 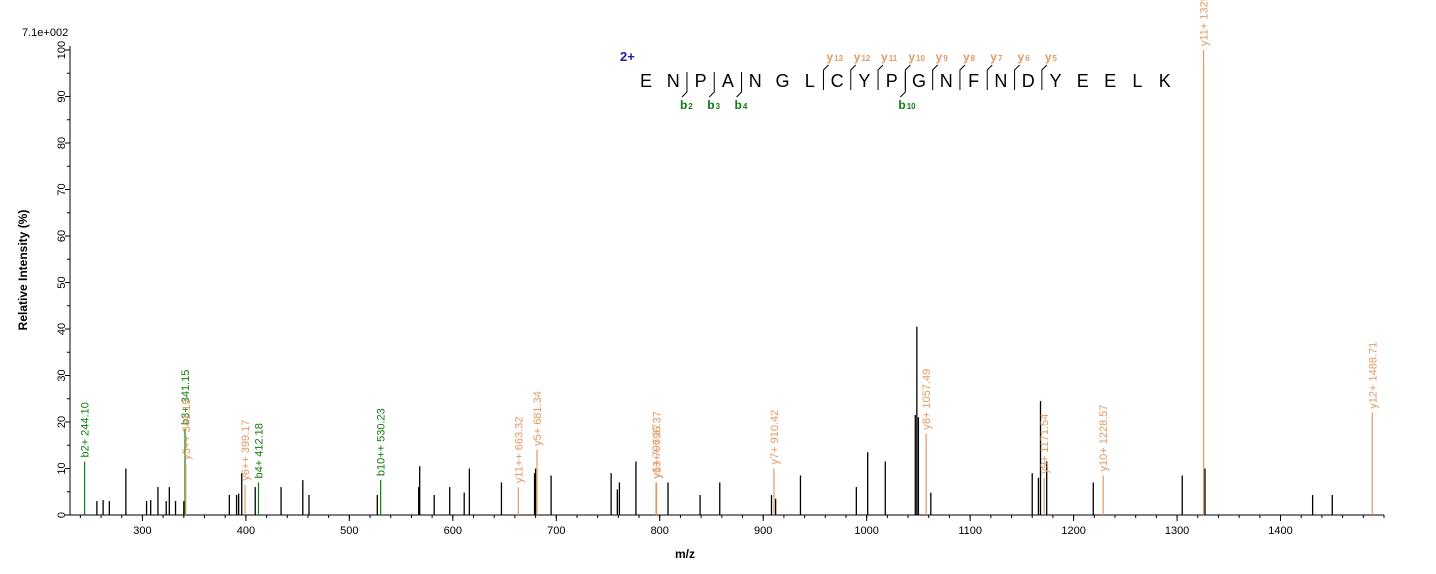 What do you see at coordinates (1024, 57) in the screenshot?
I see `y-ion-marker-label: y6` at bounding box center [1024, 57].